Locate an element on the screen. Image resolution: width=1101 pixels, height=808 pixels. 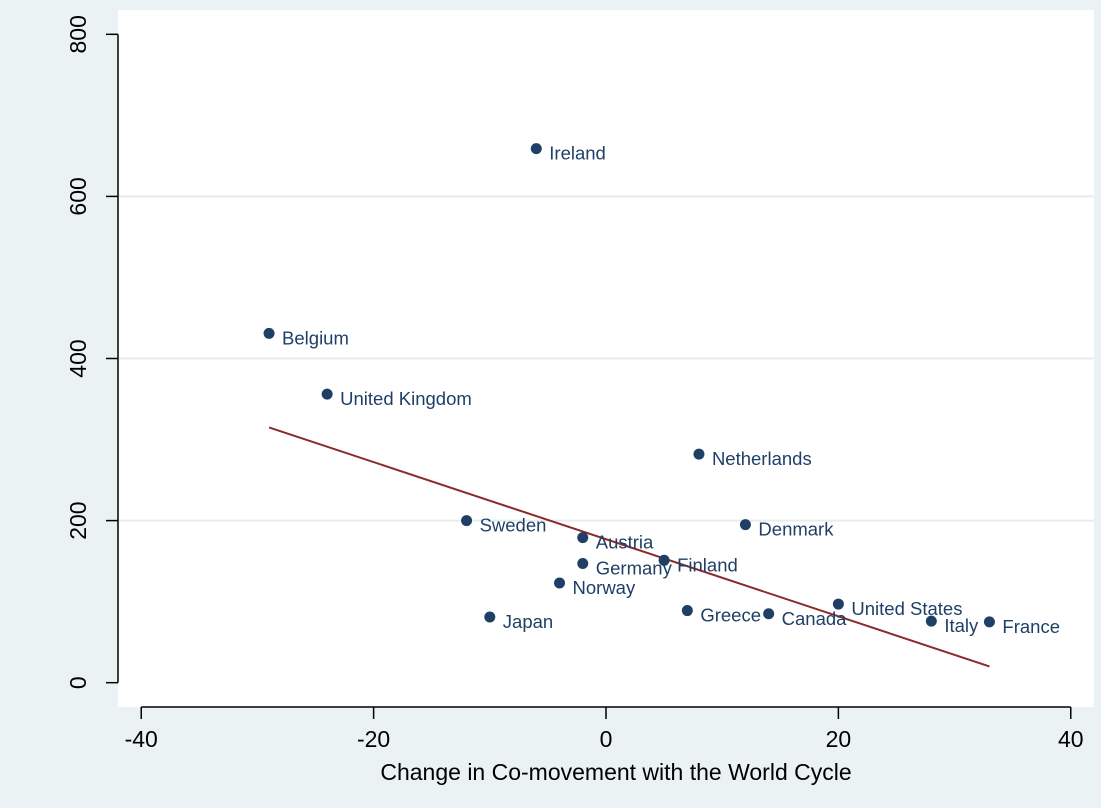
data-point-label: Germany is located at coordinates (634, 568).